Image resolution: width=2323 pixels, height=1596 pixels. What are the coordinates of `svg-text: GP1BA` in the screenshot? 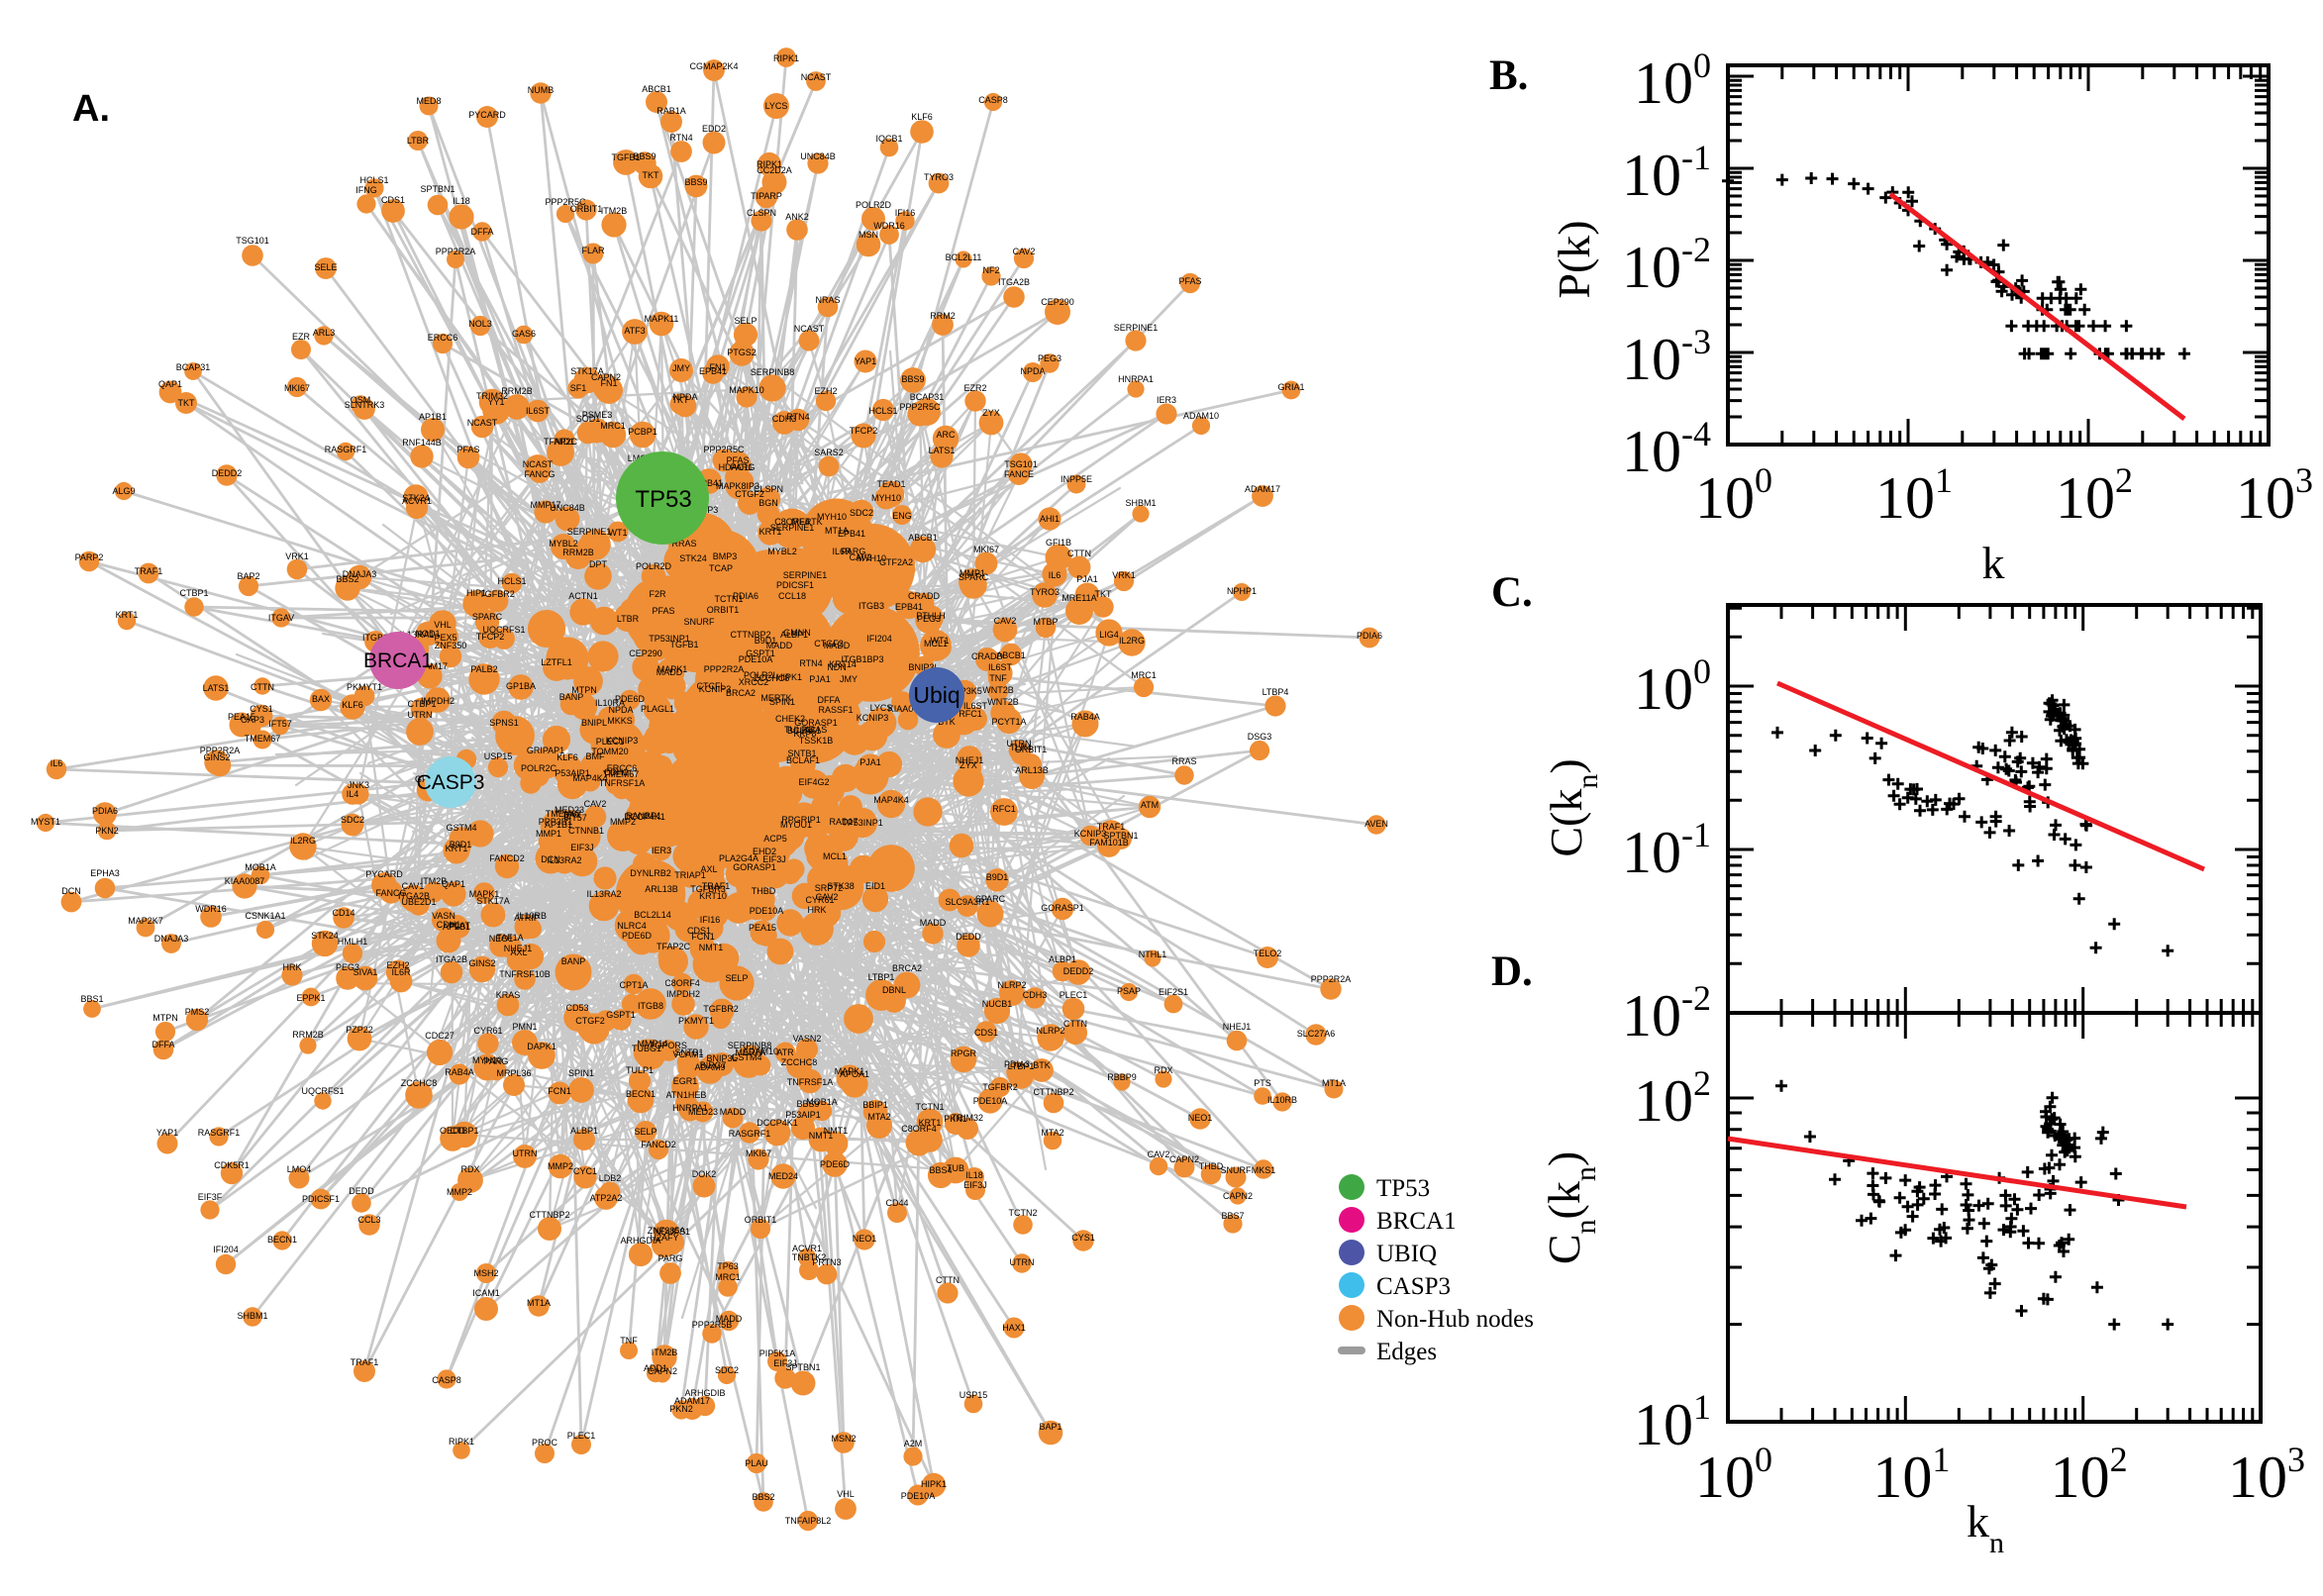 It's located at (521, 686).